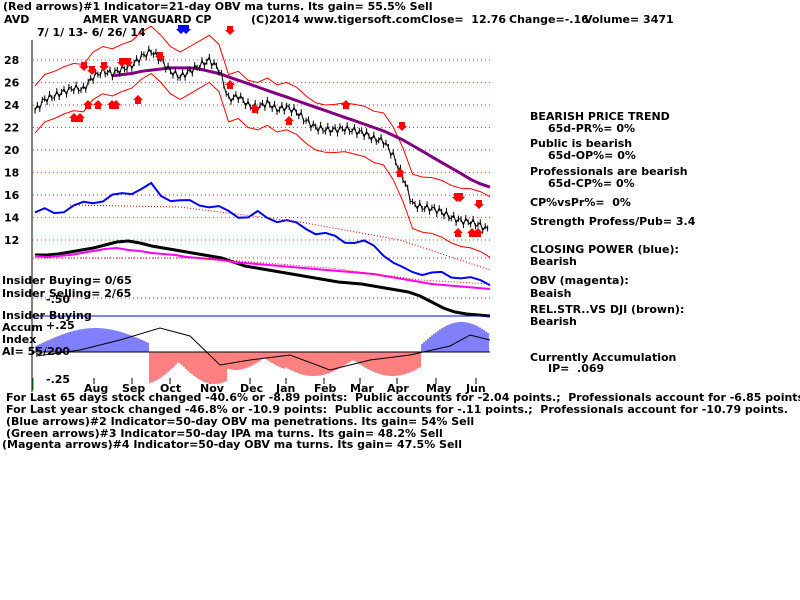  I want to click on public-label: Public is bearish, so click(581, 143).